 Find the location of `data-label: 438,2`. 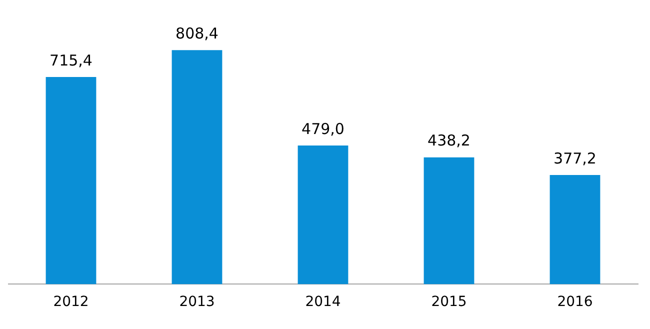

data-label: 438,2 is located at coordinates (449, 141).